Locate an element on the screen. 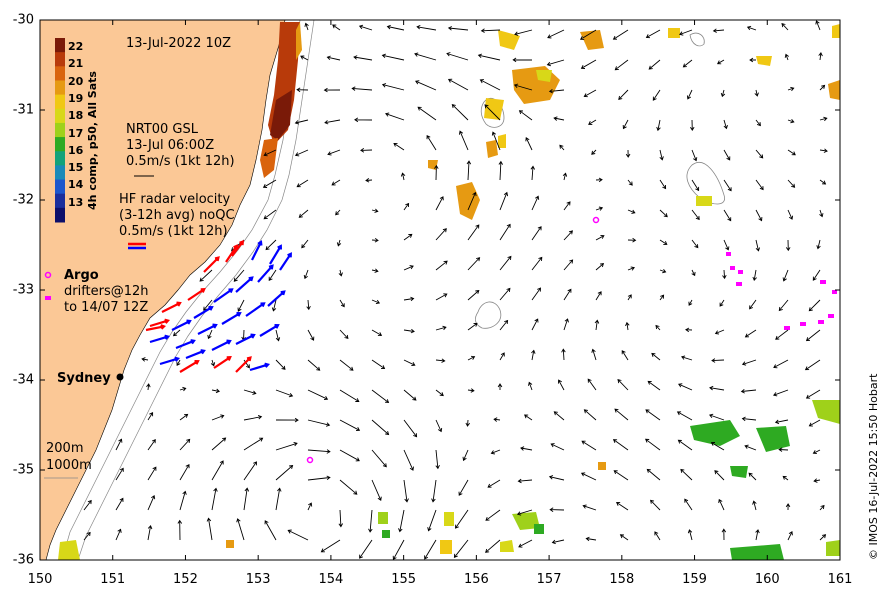 This screenshot has width=880, height=600. argo-label: Argo is located at coordinates (81, 275).